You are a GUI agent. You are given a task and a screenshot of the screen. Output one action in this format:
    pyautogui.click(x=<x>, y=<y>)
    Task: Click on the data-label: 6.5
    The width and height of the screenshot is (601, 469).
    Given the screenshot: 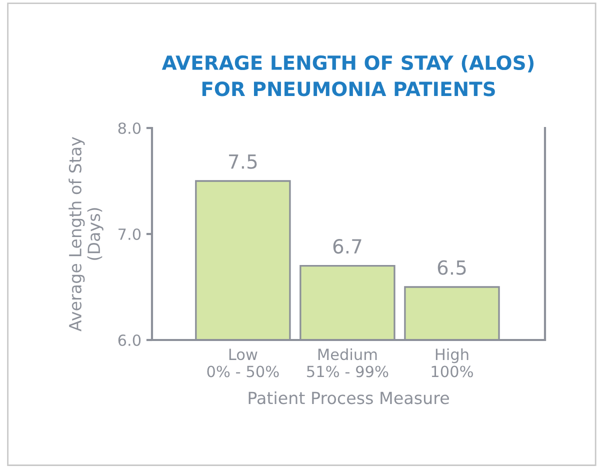 What is the action you would take?
    pyautogui.click(x=452, y=267)
    